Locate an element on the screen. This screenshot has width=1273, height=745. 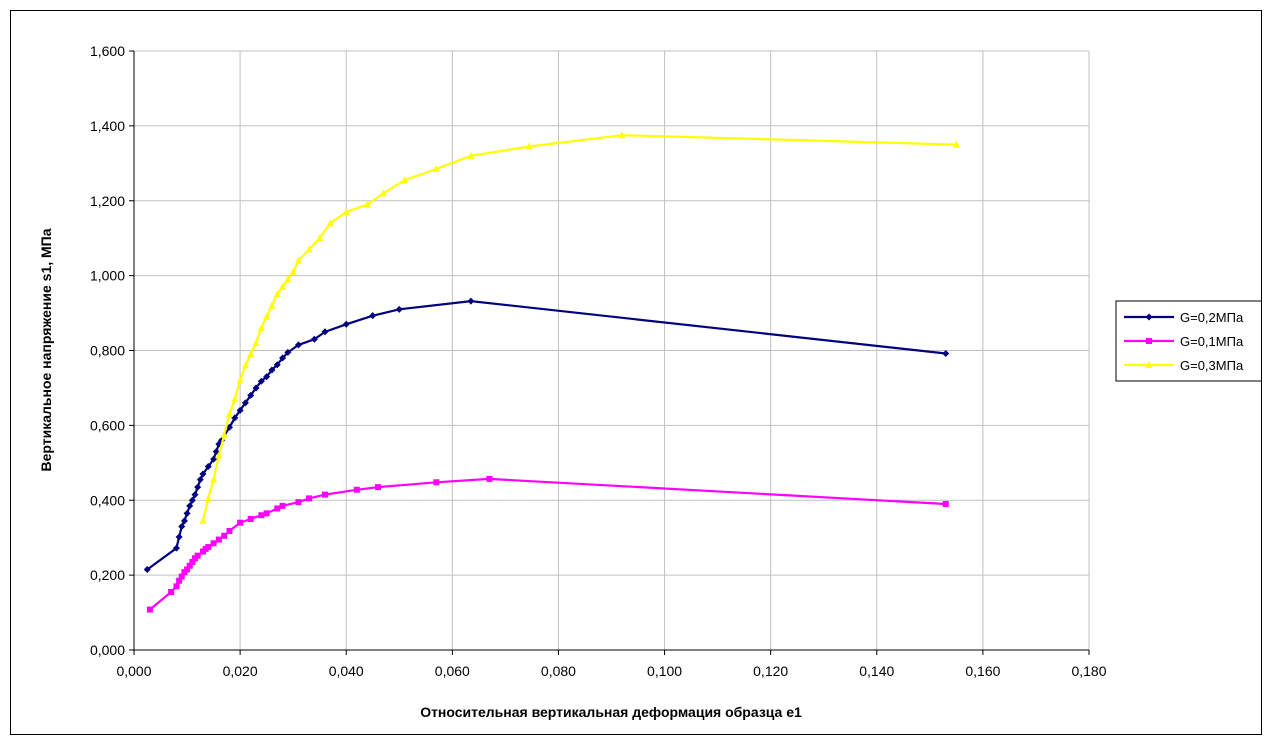
y-tick-label: 1,200 is located at coordinates (107, 201).